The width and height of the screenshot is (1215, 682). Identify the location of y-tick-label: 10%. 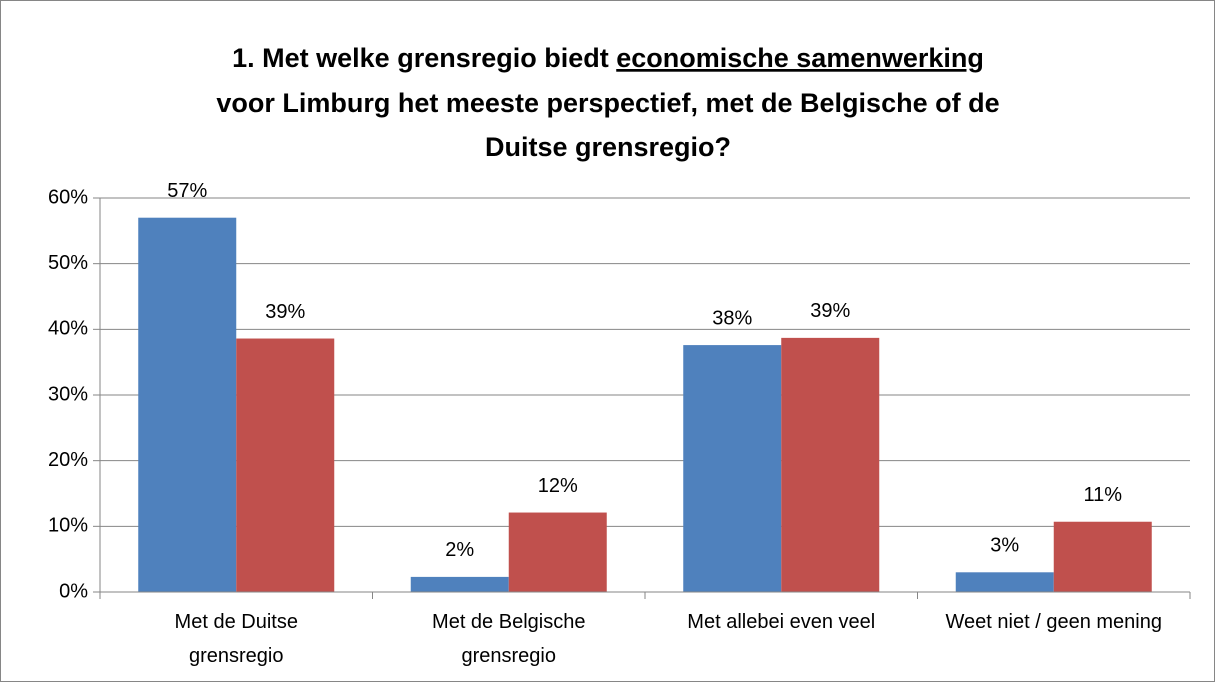
(68, 526).